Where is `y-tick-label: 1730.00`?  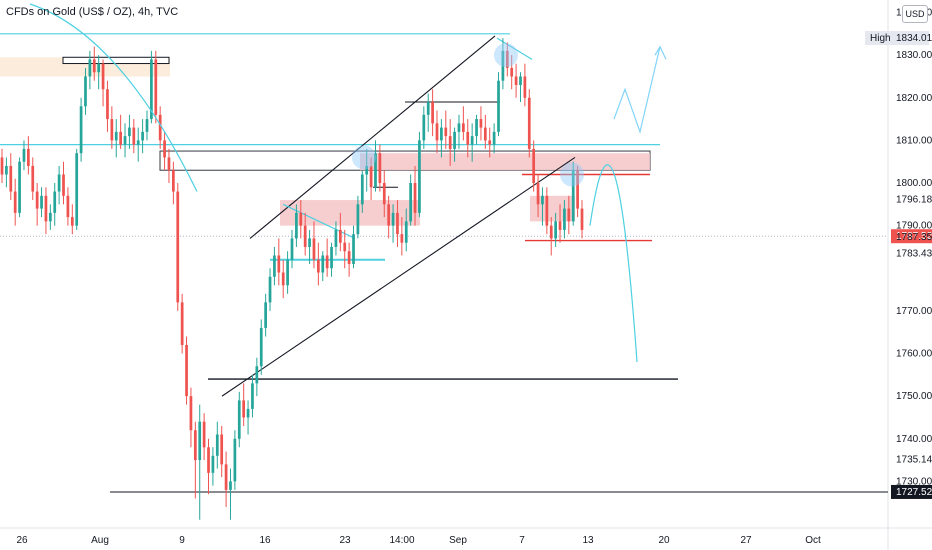 y-tick-label: 1730.00 is located at coordinates (914, 481).